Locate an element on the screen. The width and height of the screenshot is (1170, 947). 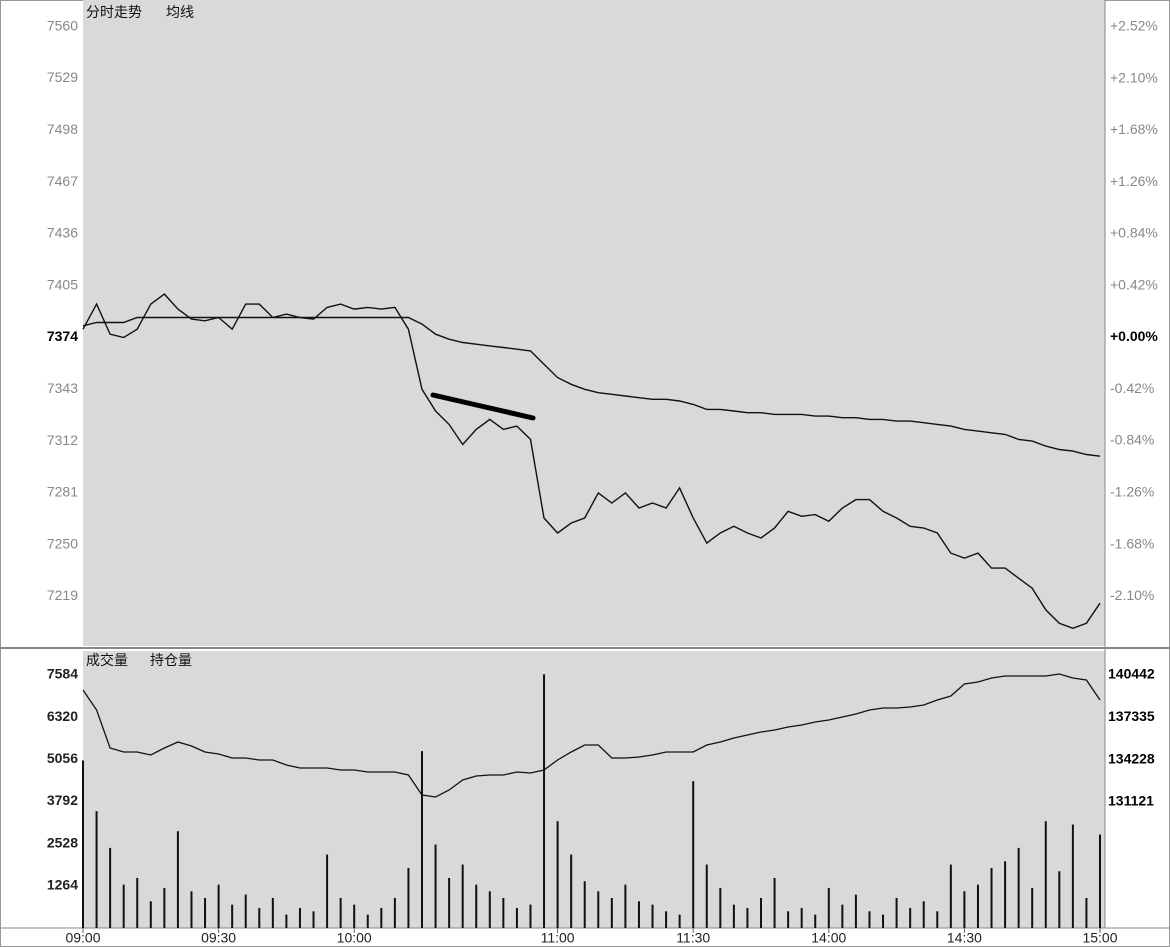
x-tick-label: 11:00 is located at coordinates (558, 938).